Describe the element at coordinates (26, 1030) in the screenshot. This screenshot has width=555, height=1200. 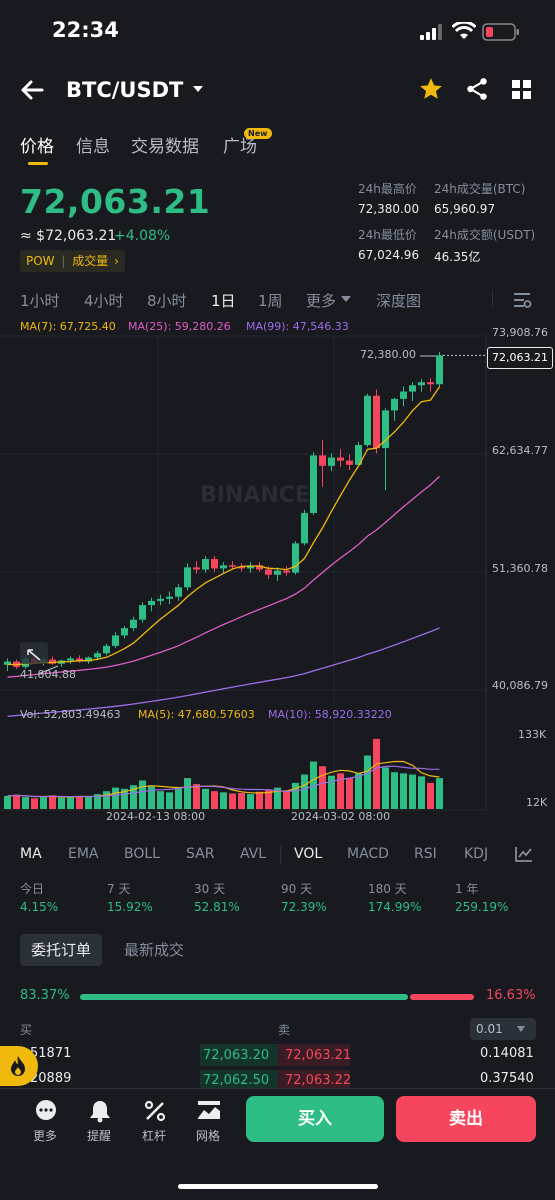
I see `buy-header: 买` at that location.